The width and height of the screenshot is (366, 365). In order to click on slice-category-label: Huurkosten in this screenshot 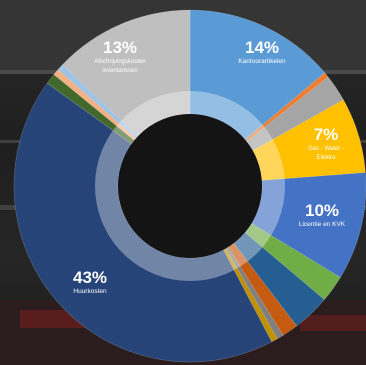, I will do `click(90, 291)`.